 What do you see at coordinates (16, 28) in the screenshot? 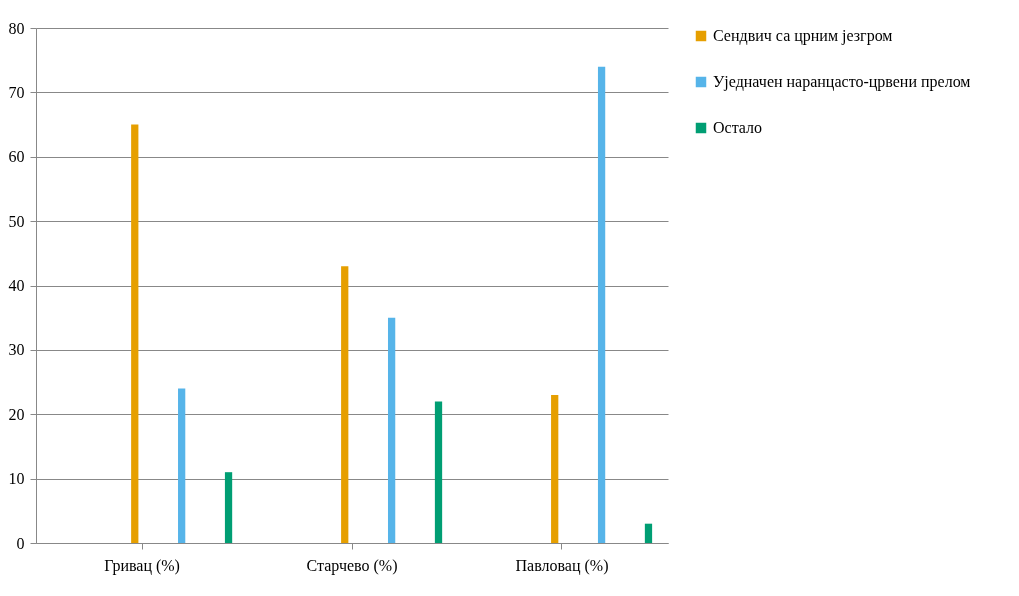
I see `y-tick-label: 80` at bounding box center [16, 28].